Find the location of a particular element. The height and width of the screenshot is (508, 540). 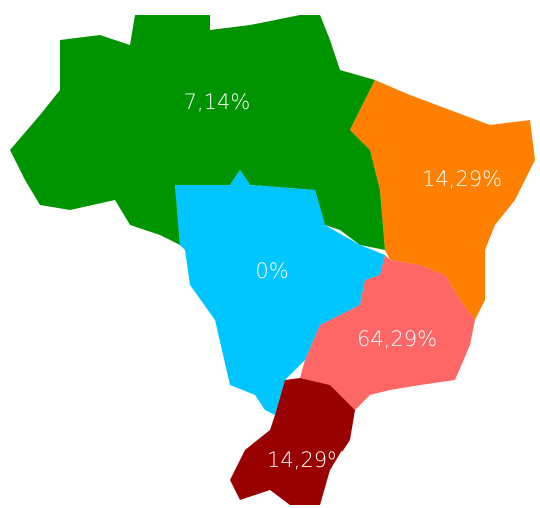

region-label: 0% is located at coordinates (271, 271).